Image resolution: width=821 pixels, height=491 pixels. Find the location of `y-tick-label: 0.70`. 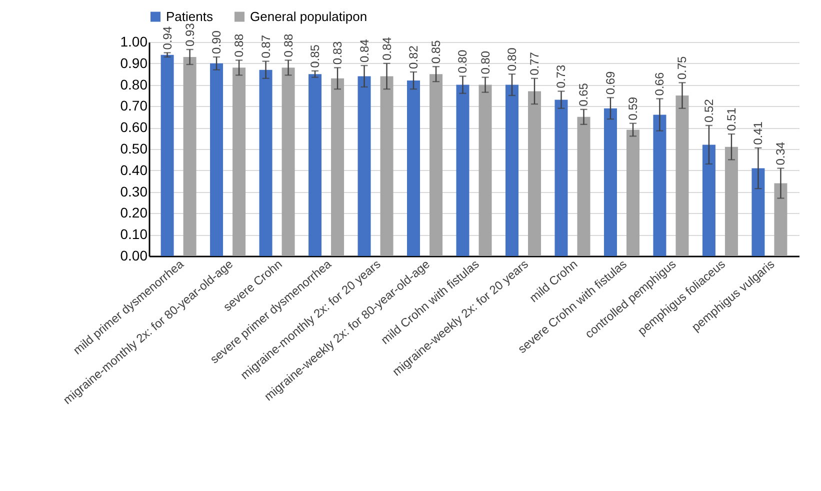

y-tick-label: 0.70 is located at coordinates (134, 106).